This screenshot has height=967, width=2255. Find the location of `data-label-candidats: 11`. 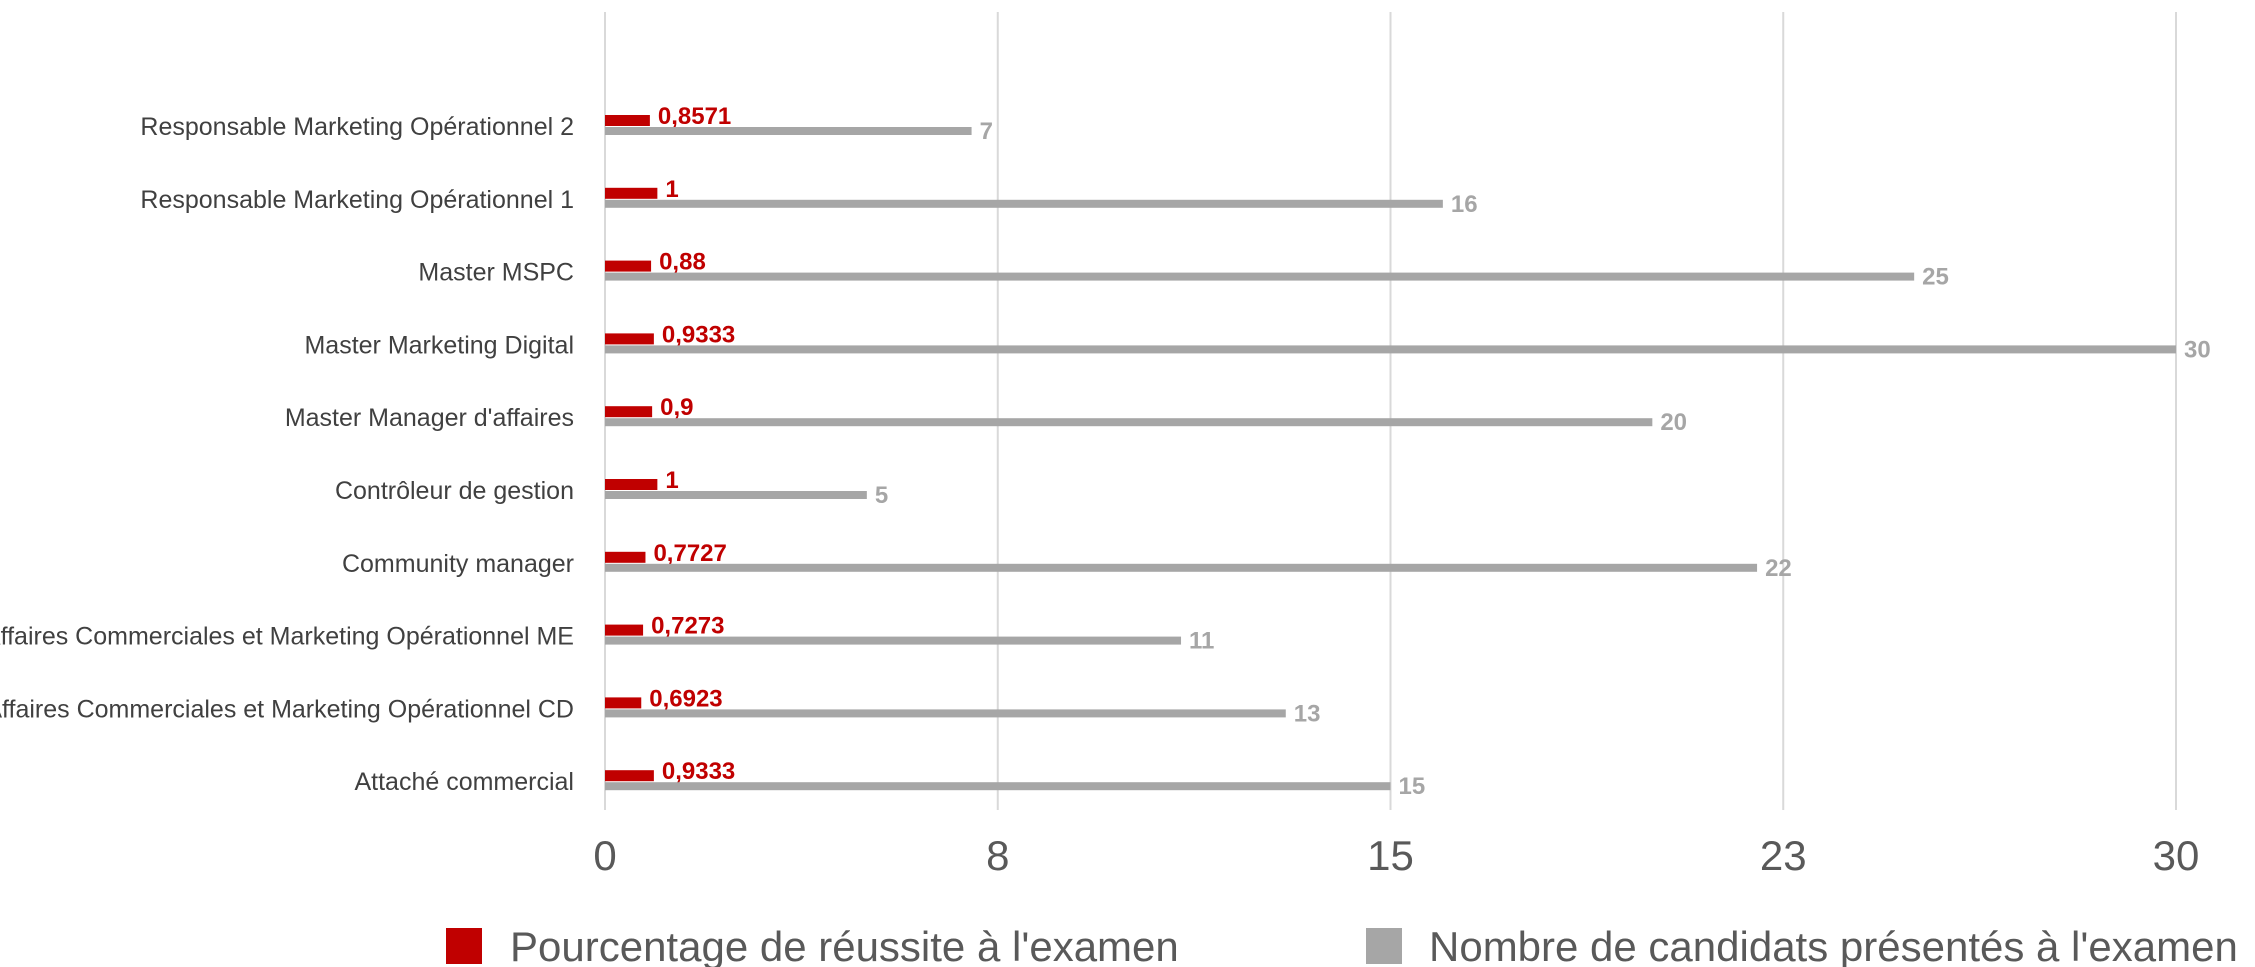

data-label-candidats: 11 is located at coordinates (1201, 641).